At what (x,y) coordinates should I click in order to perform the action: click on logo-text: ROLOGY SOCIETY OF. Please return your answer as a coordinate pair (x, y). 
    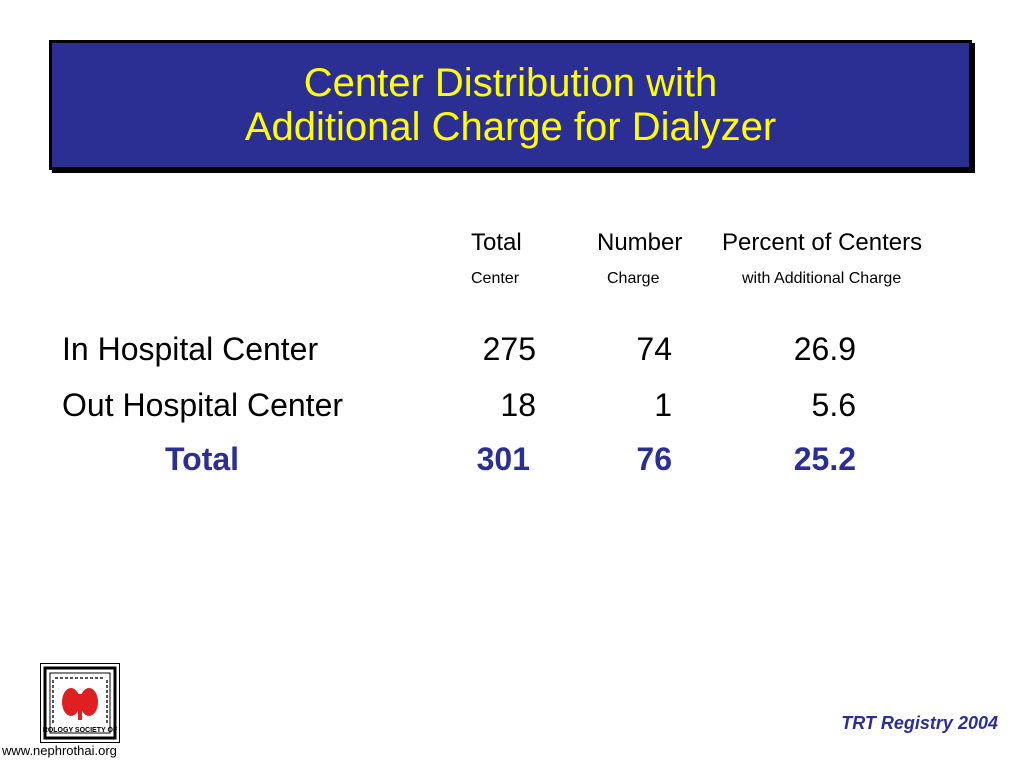
    Looking at the image, I should click on (80, 730).